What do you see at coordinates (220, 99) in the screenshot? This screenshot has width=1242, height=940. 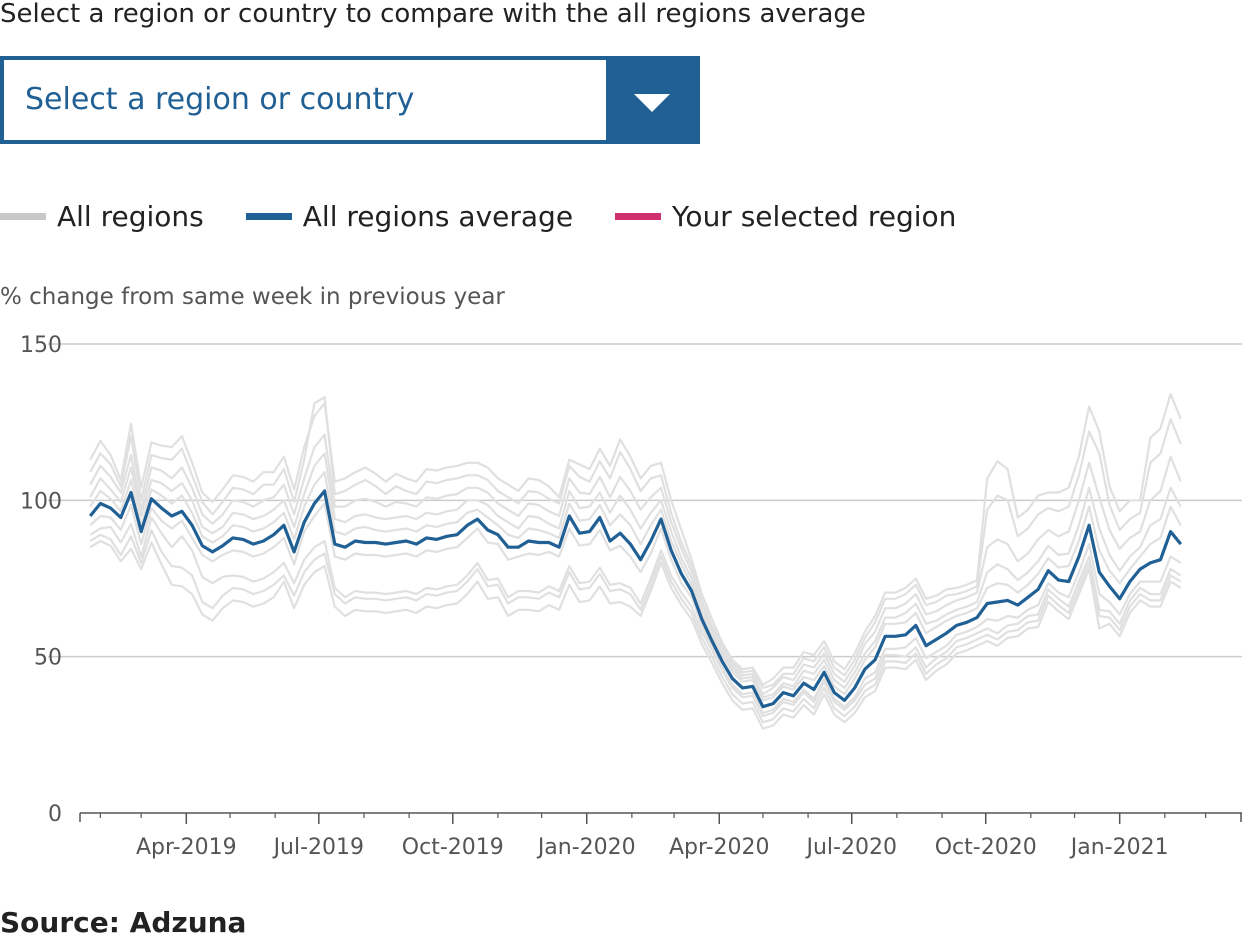 I see `region-select-label: Select a region or country` at bounding box center [220, 99].